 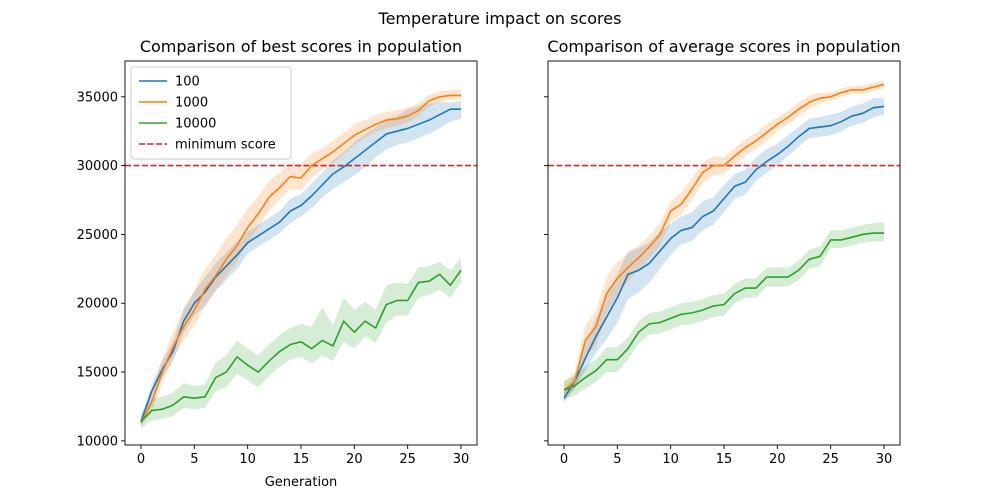 What do you see at coordinates (97, 235) in the screenshot?
I see `best-ytick-label: 25000` at bounding box center [97, 235].